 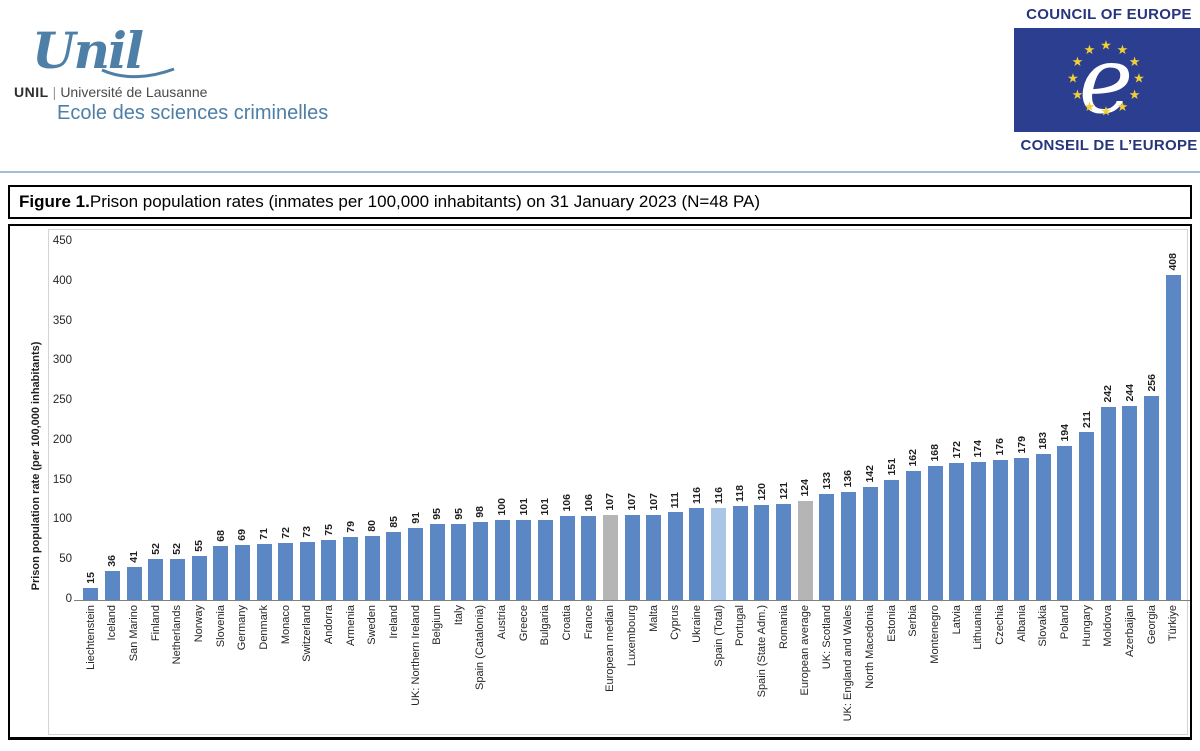 I want to click on bar-value: 41, so click(x=134, y=557).